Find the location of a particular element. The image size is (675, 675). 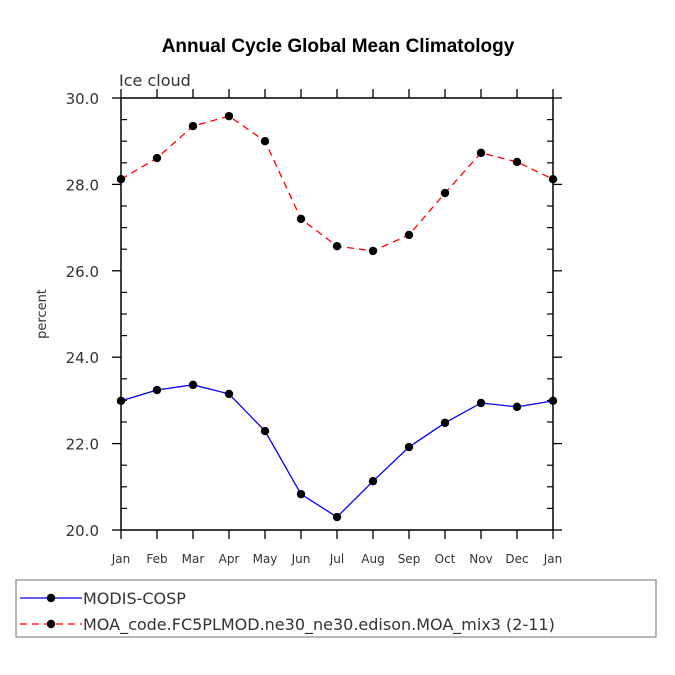

x-tick-label: Dec is located at coordinates (516, 559).